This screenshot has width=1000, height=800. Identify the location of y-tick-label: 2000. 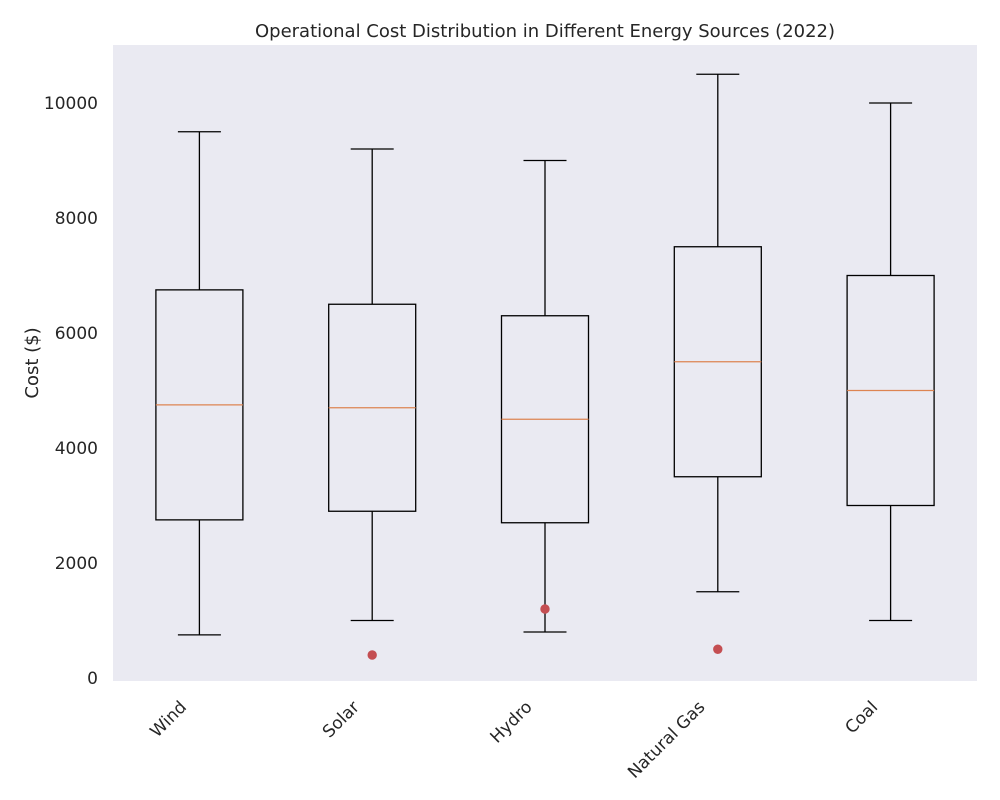
(76, 564).